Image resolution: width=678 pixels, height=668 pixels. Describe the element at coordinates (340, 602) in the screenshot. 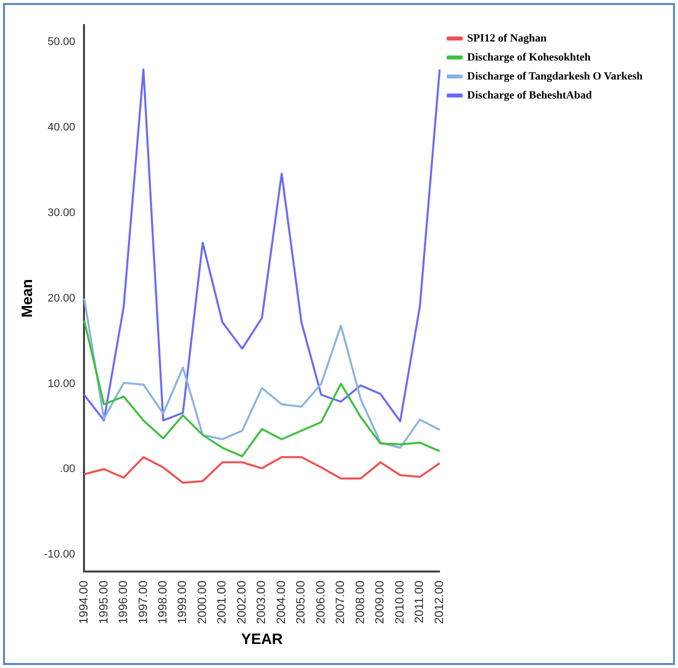

I see `x-tick-label: 2007.00` at that location.